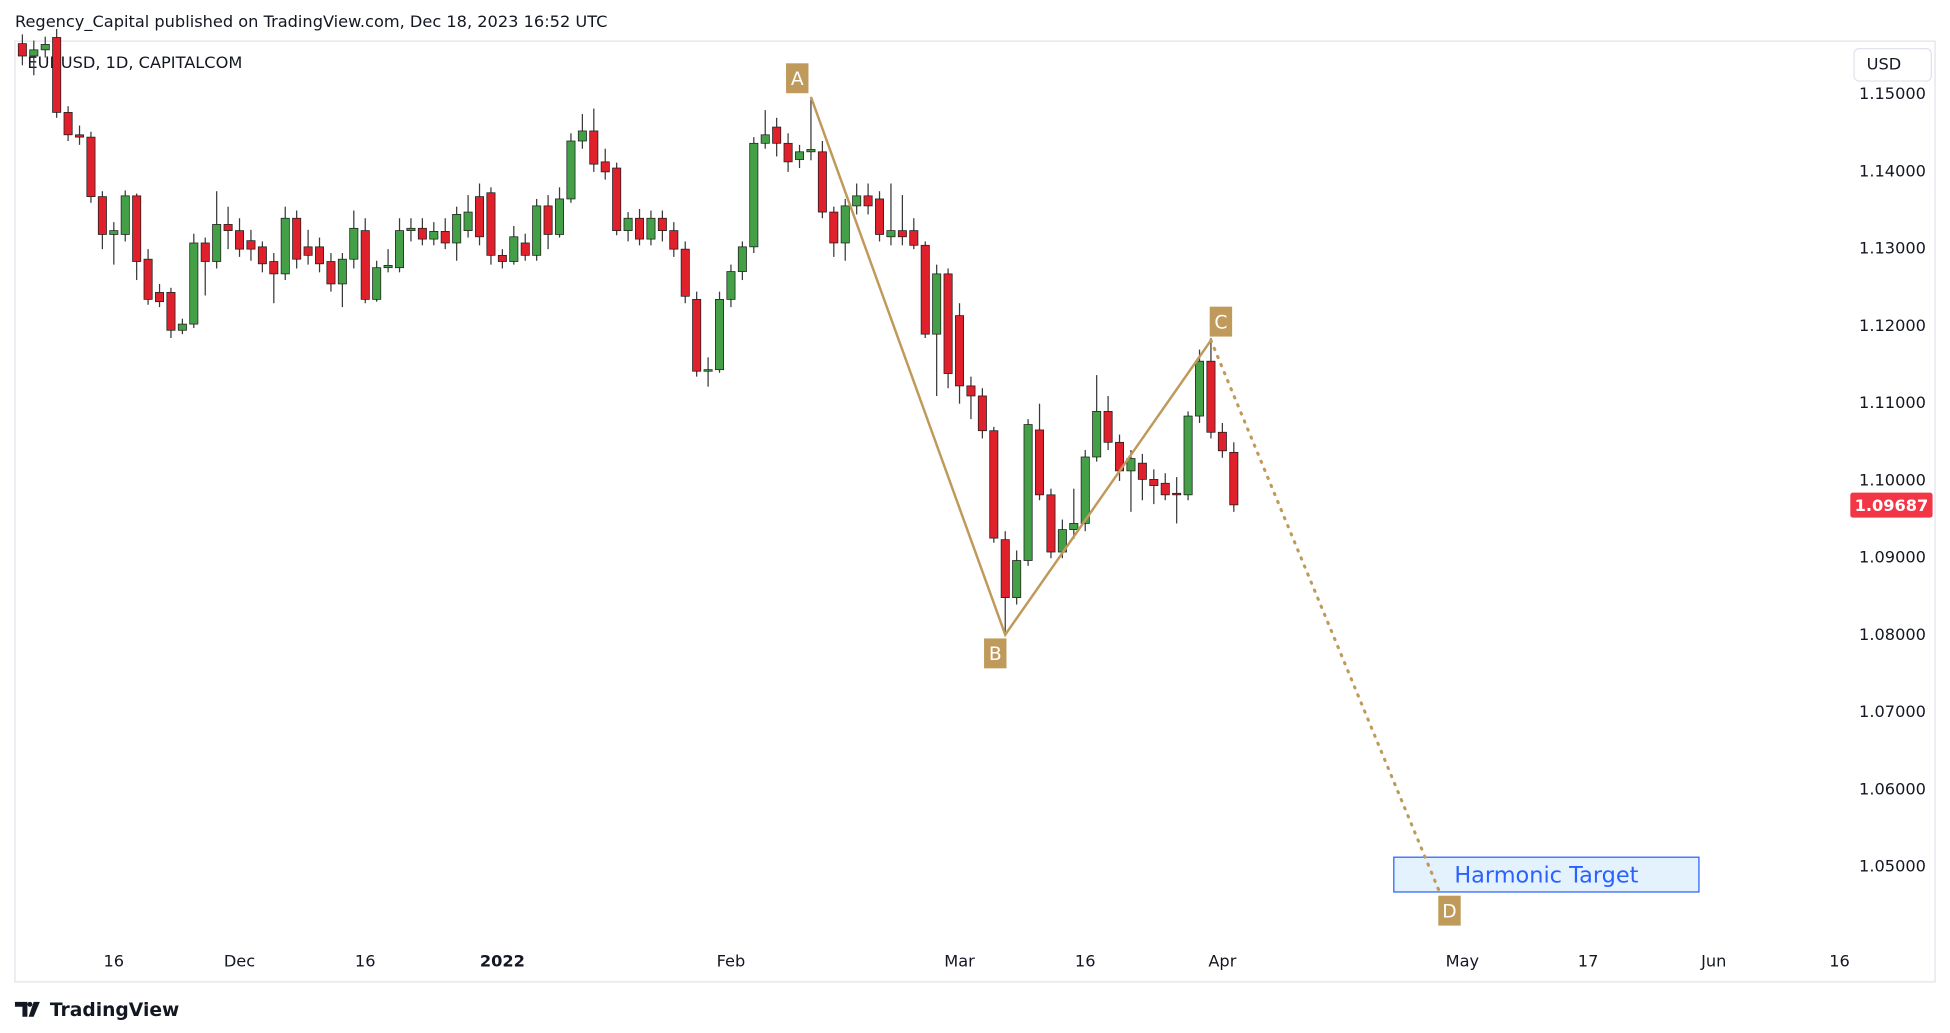  I want to click on y-tick-label: 1.13000, so click(1892, 248).